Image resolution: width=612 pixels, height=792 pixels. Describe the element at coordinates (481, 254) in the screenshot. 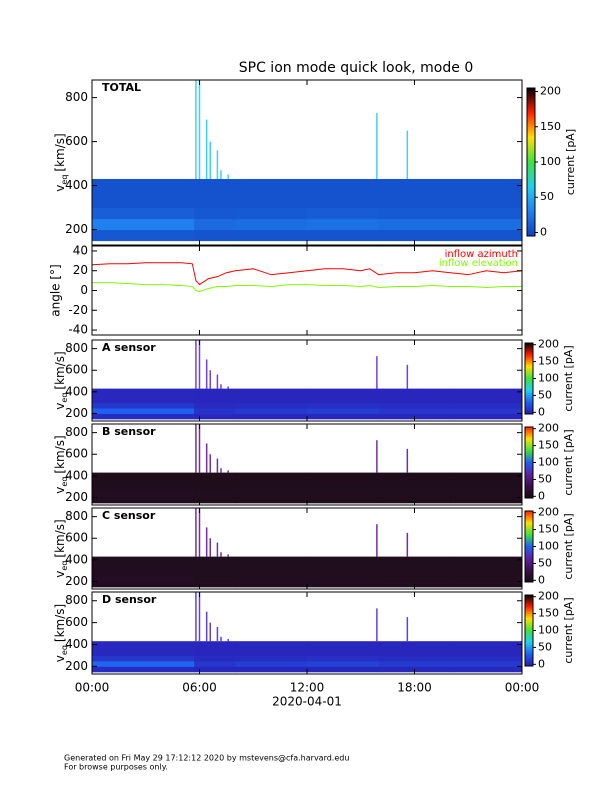

I see `legend-entry: inflow azimuth` at that location.